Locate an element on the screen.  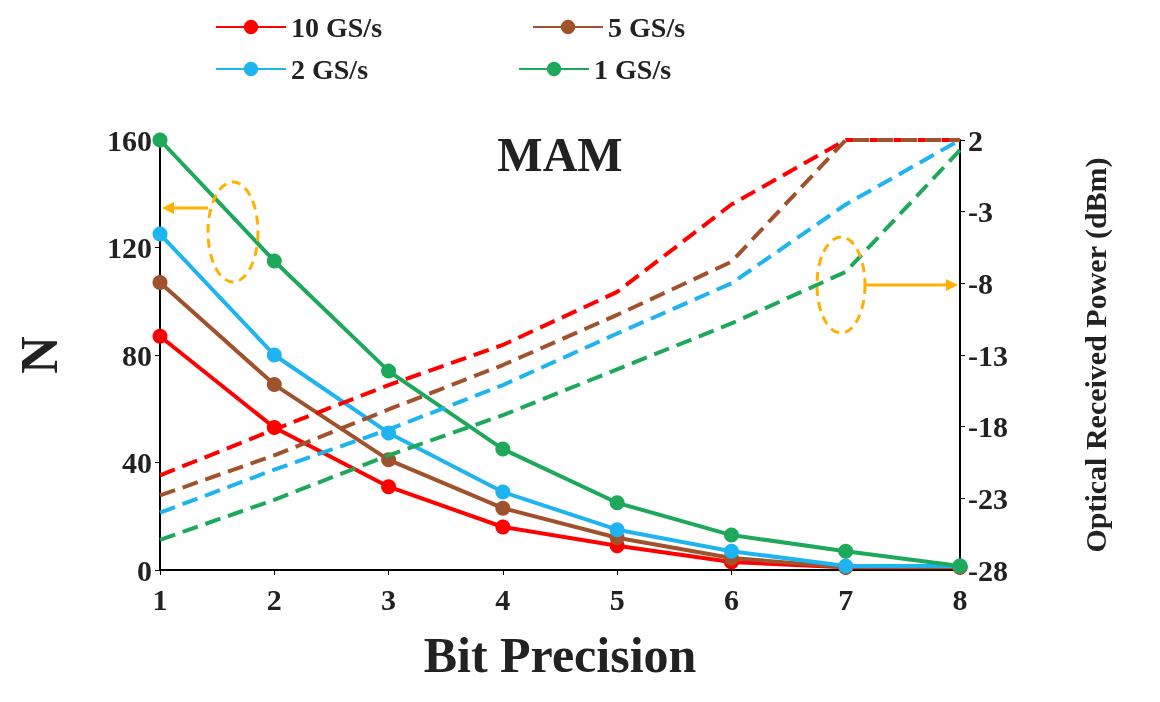
x-tick-label: 8 is located at coordinates (960, 599).